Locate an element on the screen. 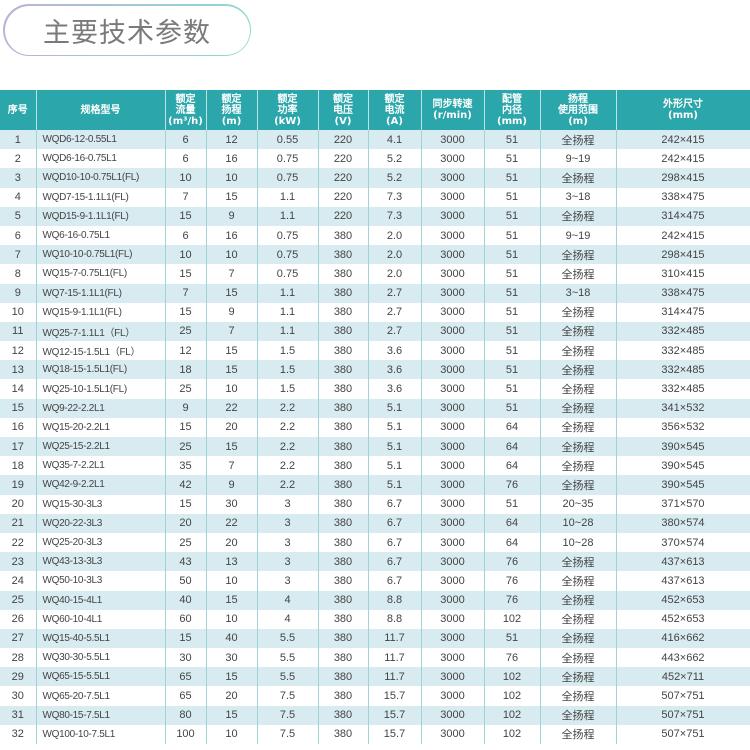 The width and height of the screenshot is (750, 750). cell-index: 7 is located at coordinates (18, 255).